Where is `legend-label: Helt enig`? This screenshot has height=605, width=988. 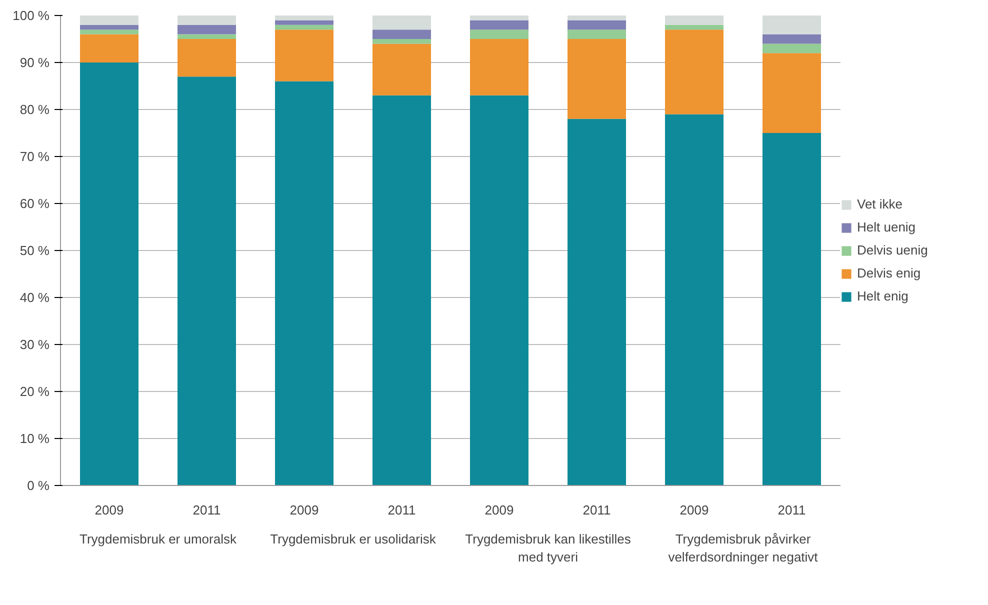 legend-label: Helt enig is located at coordinates (882, 296).